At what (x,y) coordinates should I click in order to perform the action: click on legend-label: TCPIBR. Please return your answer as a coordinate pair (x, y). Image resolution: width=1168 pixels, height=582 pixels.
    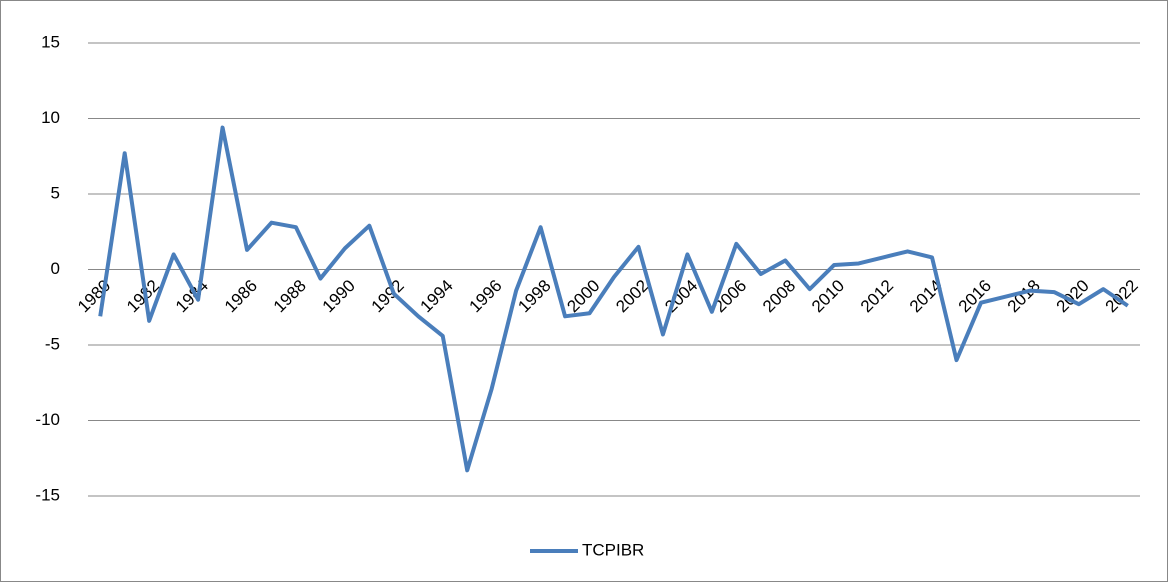
    Looking at the image, I should click on (613, 549).